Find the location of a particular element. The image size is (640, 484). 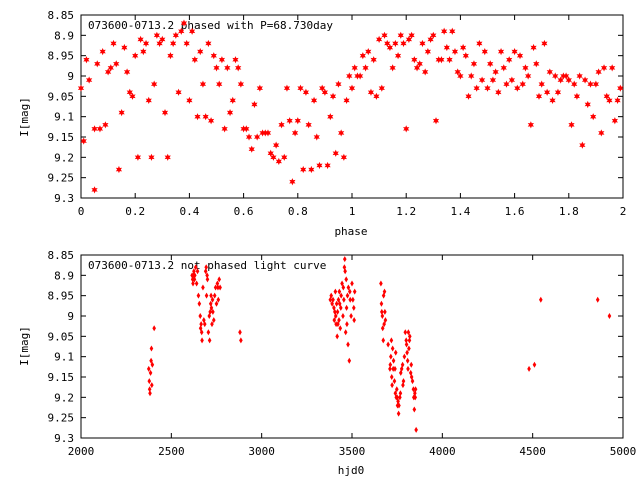

unphased-ylabel: I[mag] is located at coordinates (24, 346).